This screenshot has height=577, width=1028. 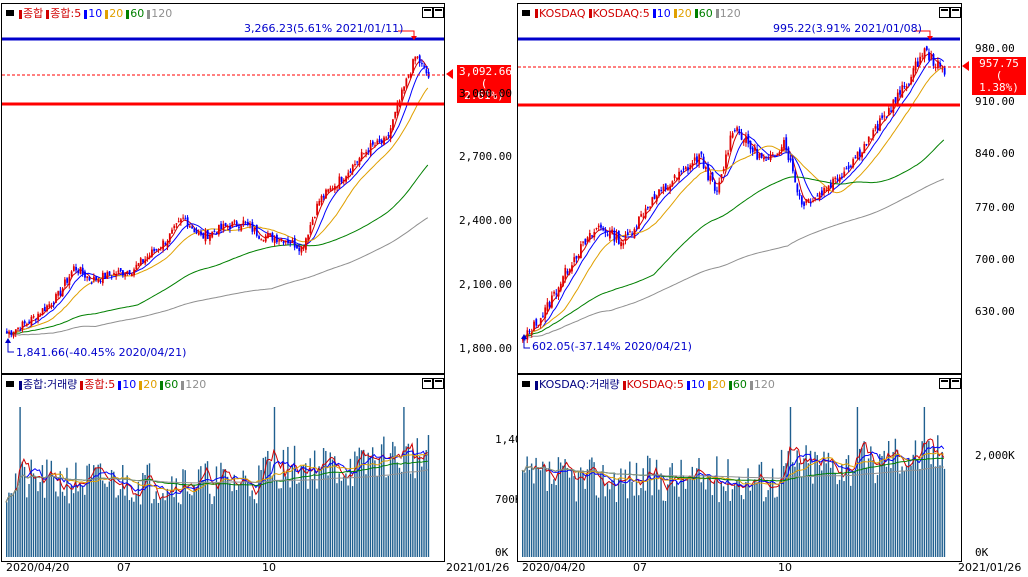 I want to click on axis-tick-label: 770.00, so click(x=995, y=207).